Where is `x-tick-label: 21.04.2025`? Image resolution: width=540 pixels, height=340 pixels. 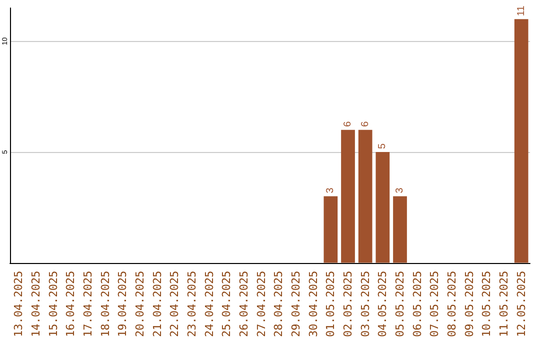 x-tick-label: 21.04.2025 is located at coordinates (157, 304).